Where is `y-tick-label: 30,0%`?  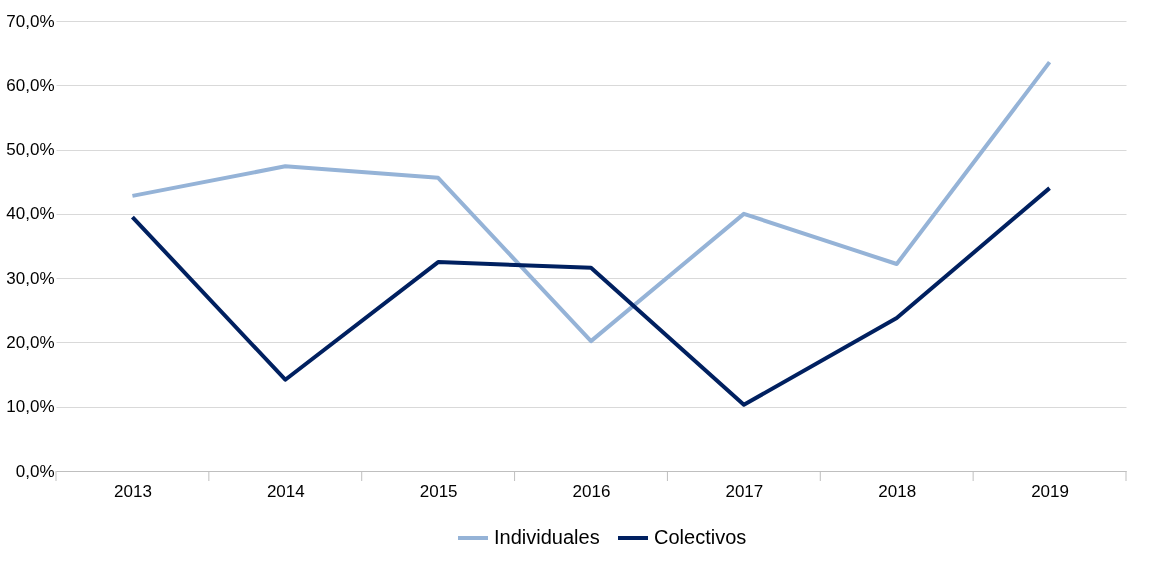
y-tick-label: 30,0% is located at coordinates (30, 278).